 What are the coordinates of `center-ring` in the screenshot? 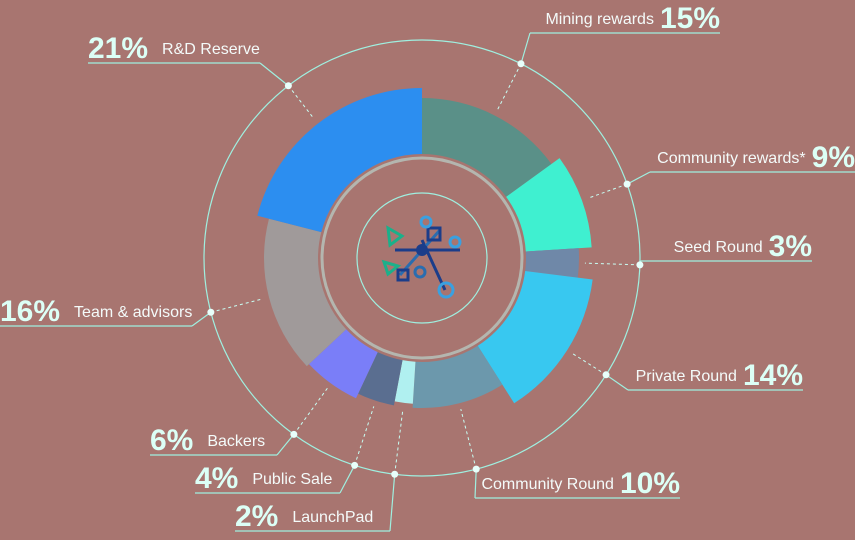 It's located at (422, 258).